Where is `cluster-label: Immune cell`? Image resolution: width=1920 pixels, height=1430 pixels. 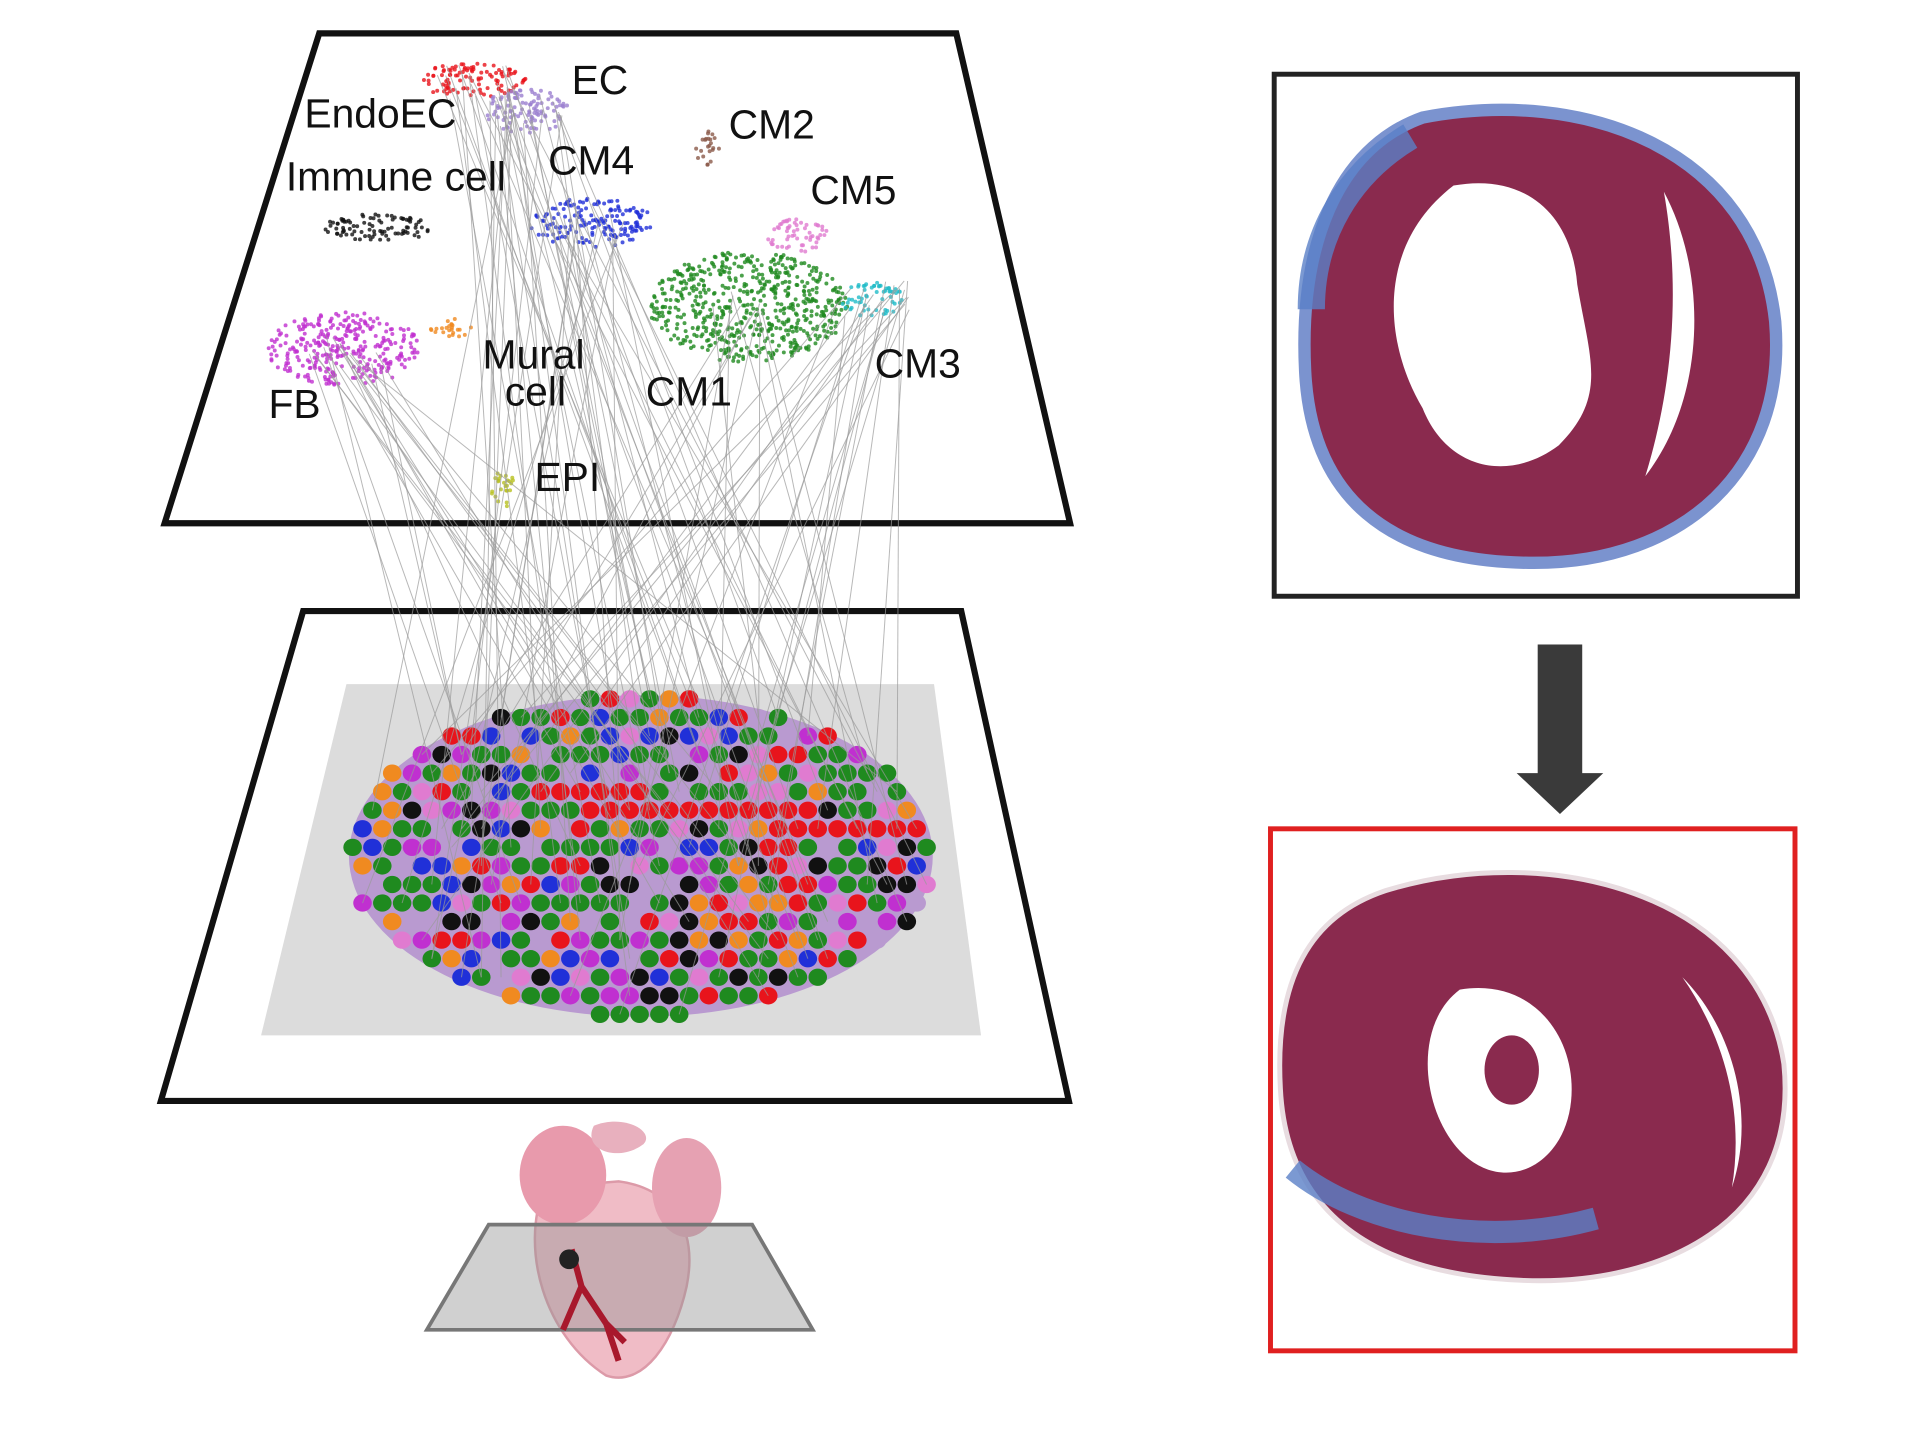 cluster-label: Immune cell is located at coordinates (396, 177).